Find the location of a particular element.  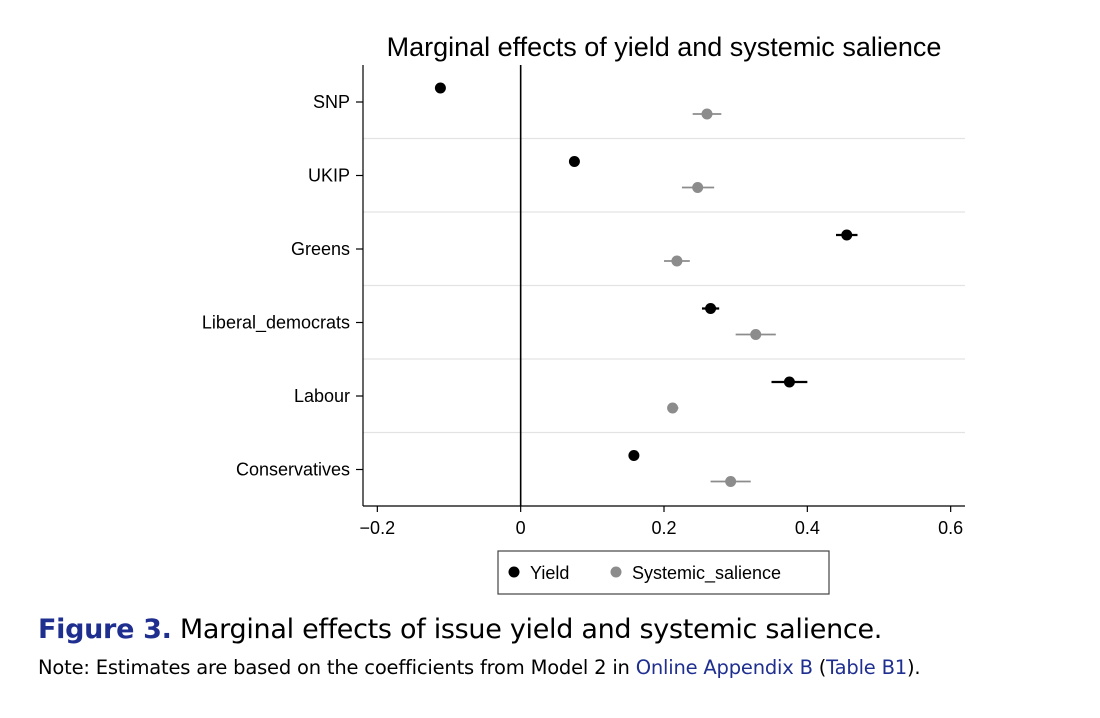

y-tick-label: SNP is located at coordinates (331, 102).